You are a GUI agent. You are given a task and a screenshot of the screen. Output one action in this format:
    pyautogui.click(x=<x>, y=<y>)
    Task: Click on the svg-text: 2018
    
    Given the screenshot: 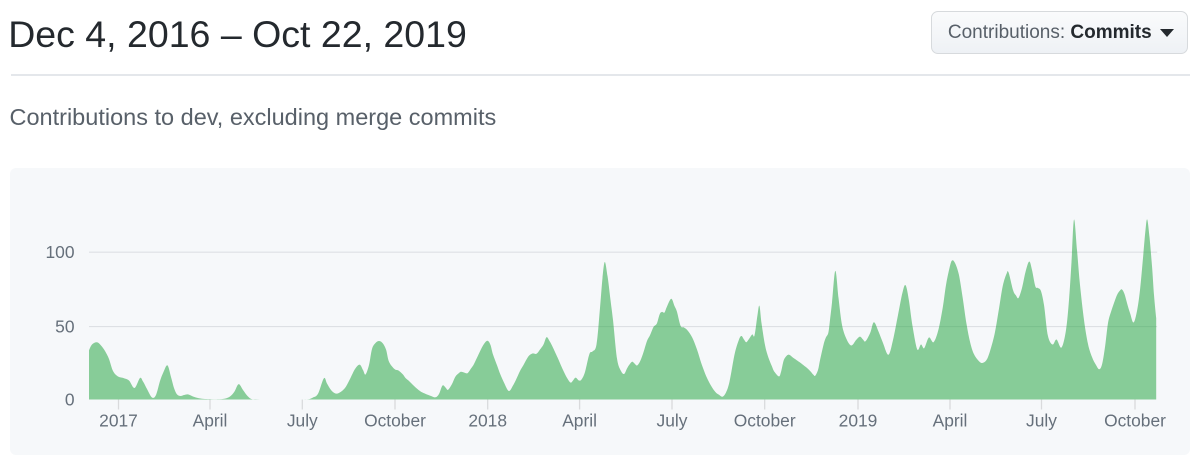 What is the action you would take?
    pyautogui.click(x=487, y=421)
    